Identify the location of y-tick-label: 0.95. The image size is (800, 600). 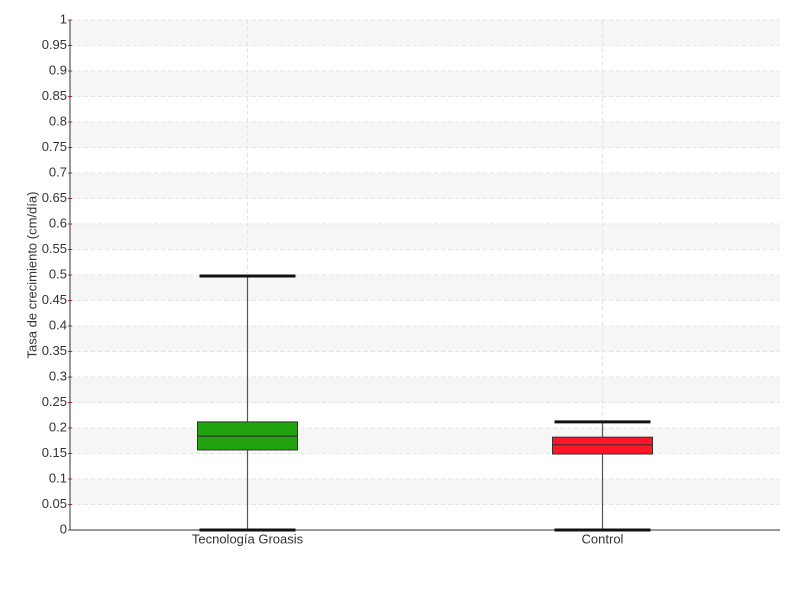
(54, 44).